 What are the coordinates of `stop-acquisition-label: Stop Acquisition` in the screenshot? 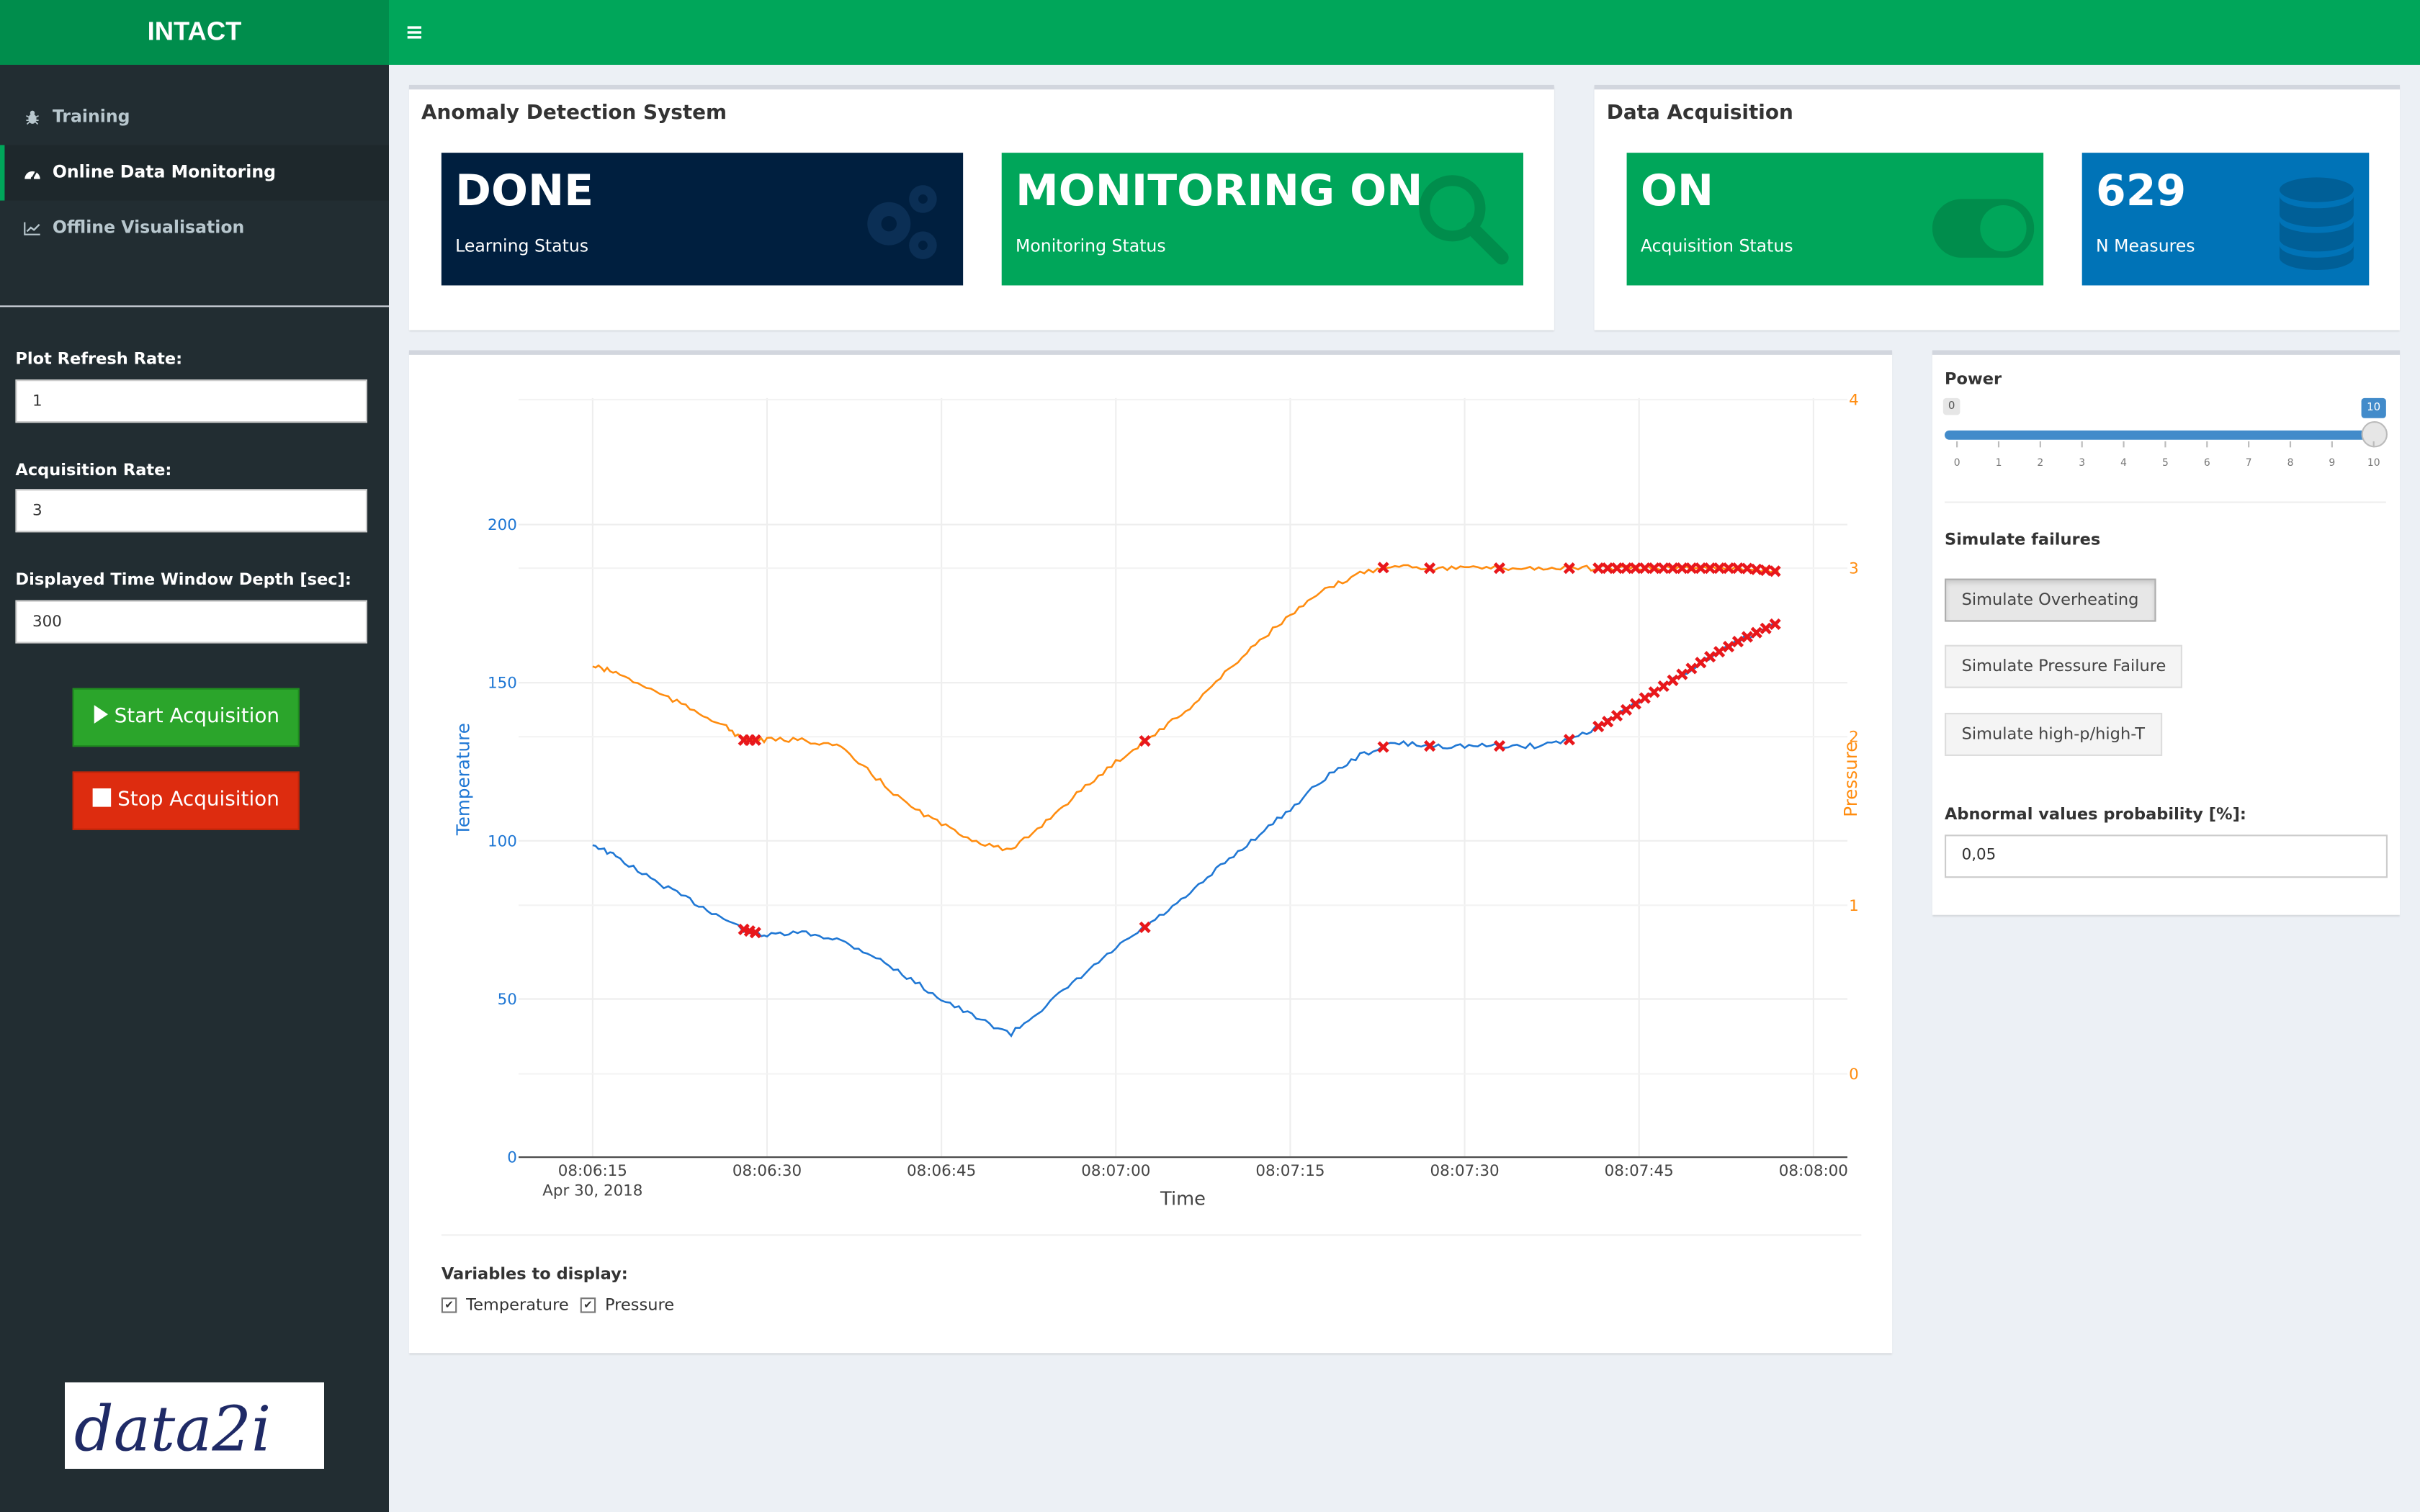 It's located at (198, 800).